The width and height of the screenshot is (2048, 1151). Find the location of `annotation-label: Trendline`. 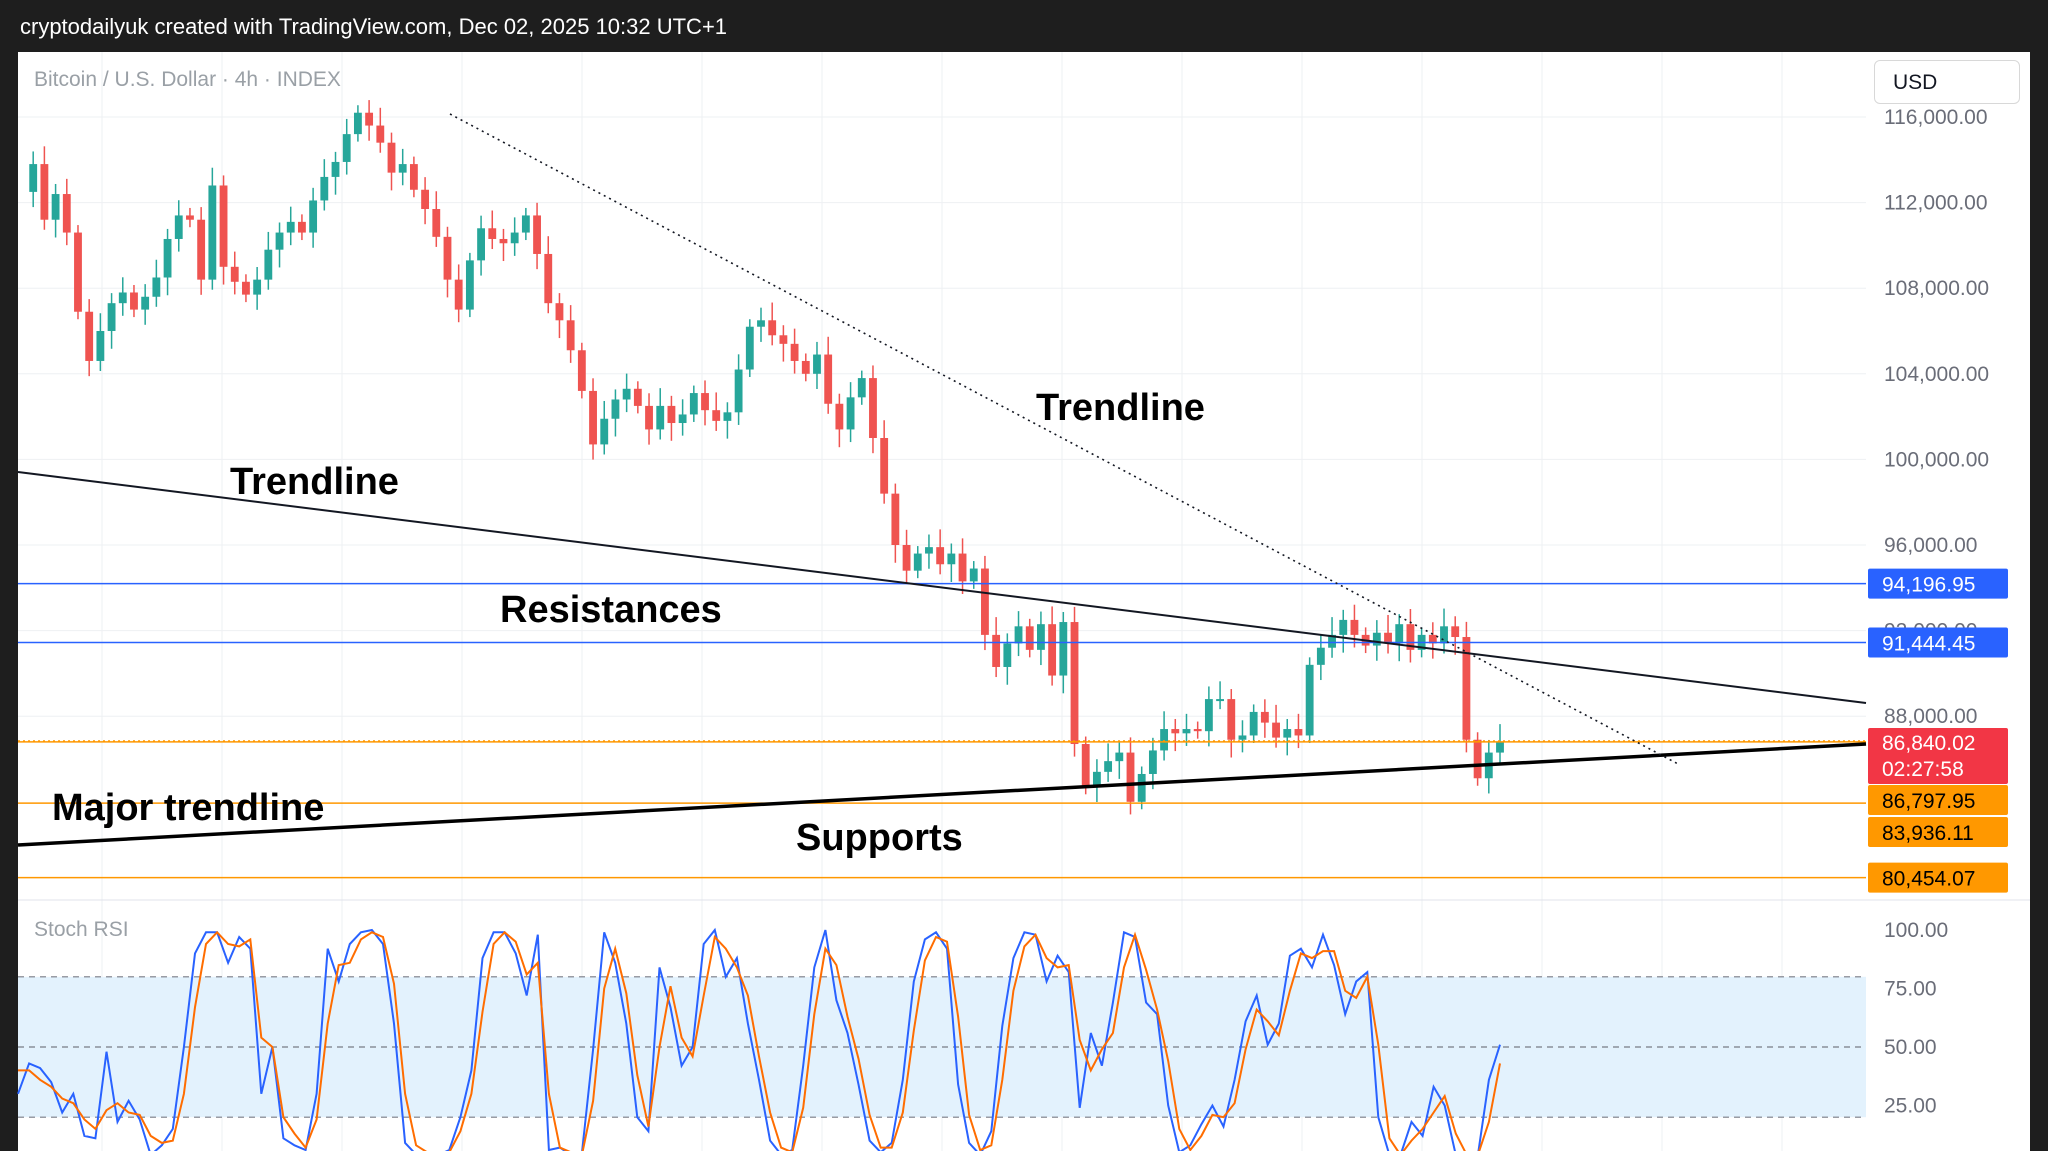

annotation-label: Trendline is located at coordinates (314, 482).